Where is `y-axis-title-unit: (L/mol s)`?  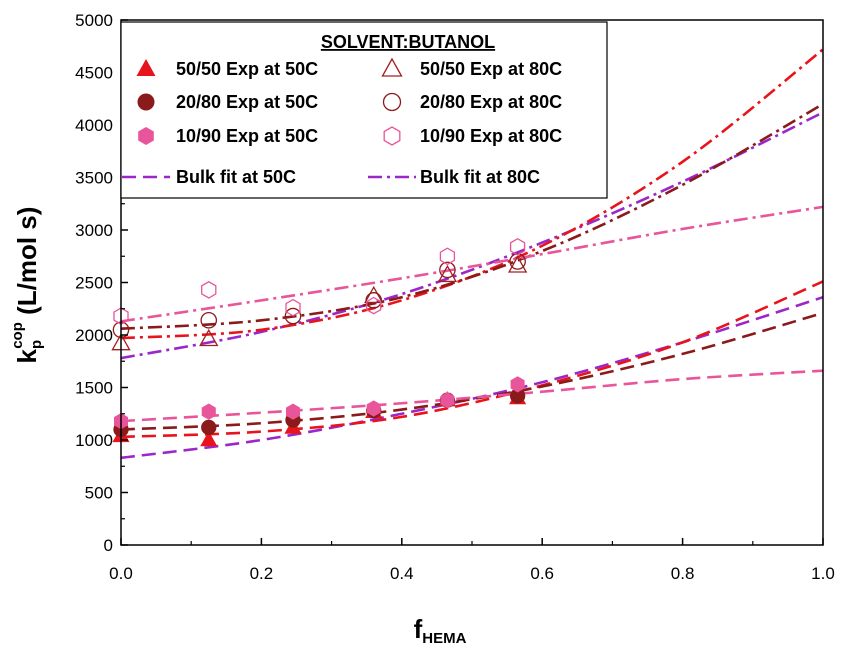
y-axis-title-unit: (L/mol s) is located at coordinates (27, 265).